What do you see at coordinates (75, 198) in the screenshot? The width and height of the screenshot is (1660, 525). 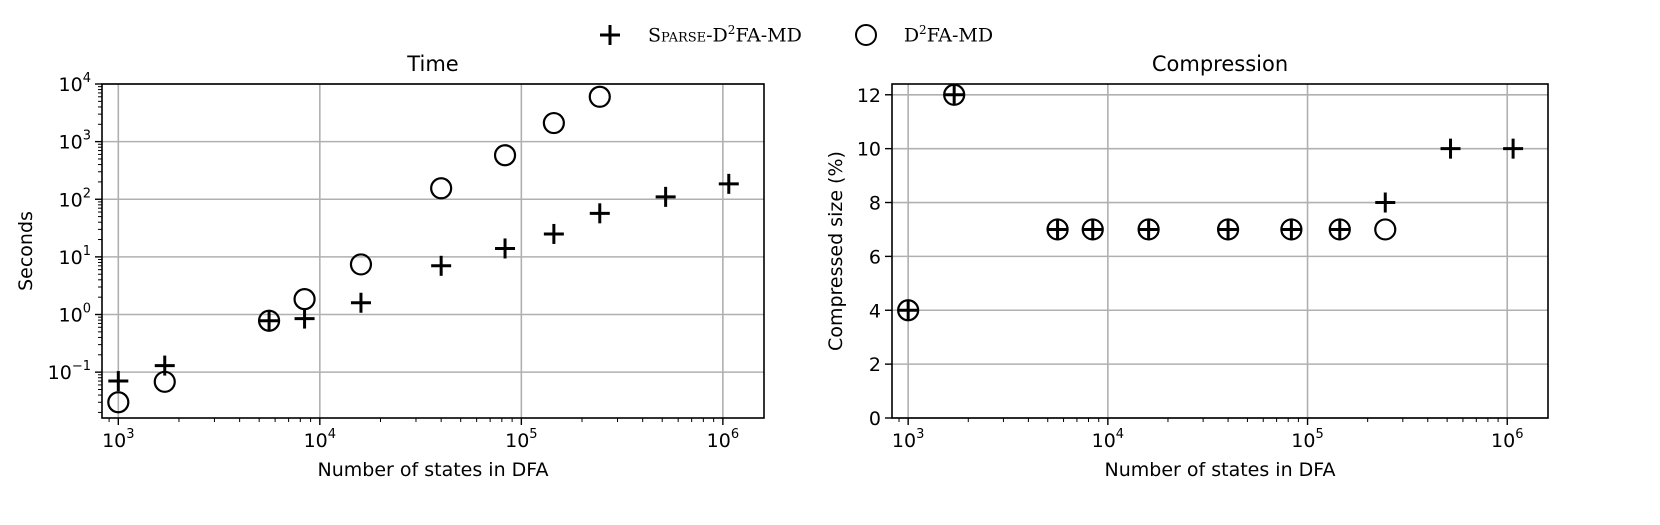 I see `time-ytick-label-3: 10²` at bounding box center [75, 198].